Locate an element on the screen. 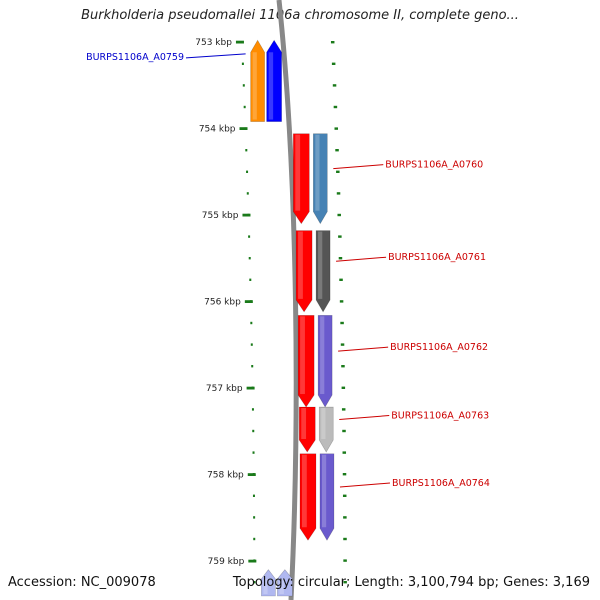 This screenshot has width=600, height=600. gene-label: BURPS1106A_A0761 is located at coordinates (437, 257).